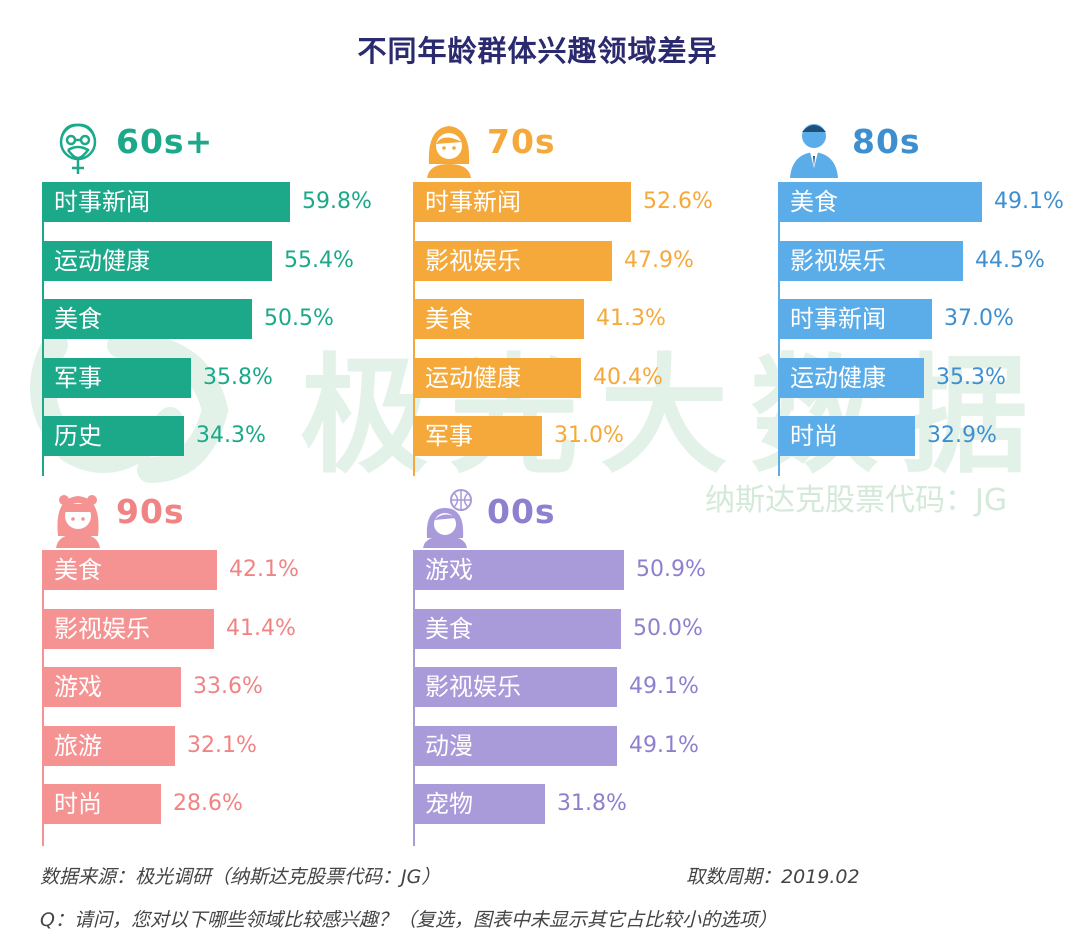 This screenshot has width=1075, height=945. What do you see at coordinates (589, 435) in the screenshot?
I see `data-label: 31.0%` at bounding box center [589, 435].